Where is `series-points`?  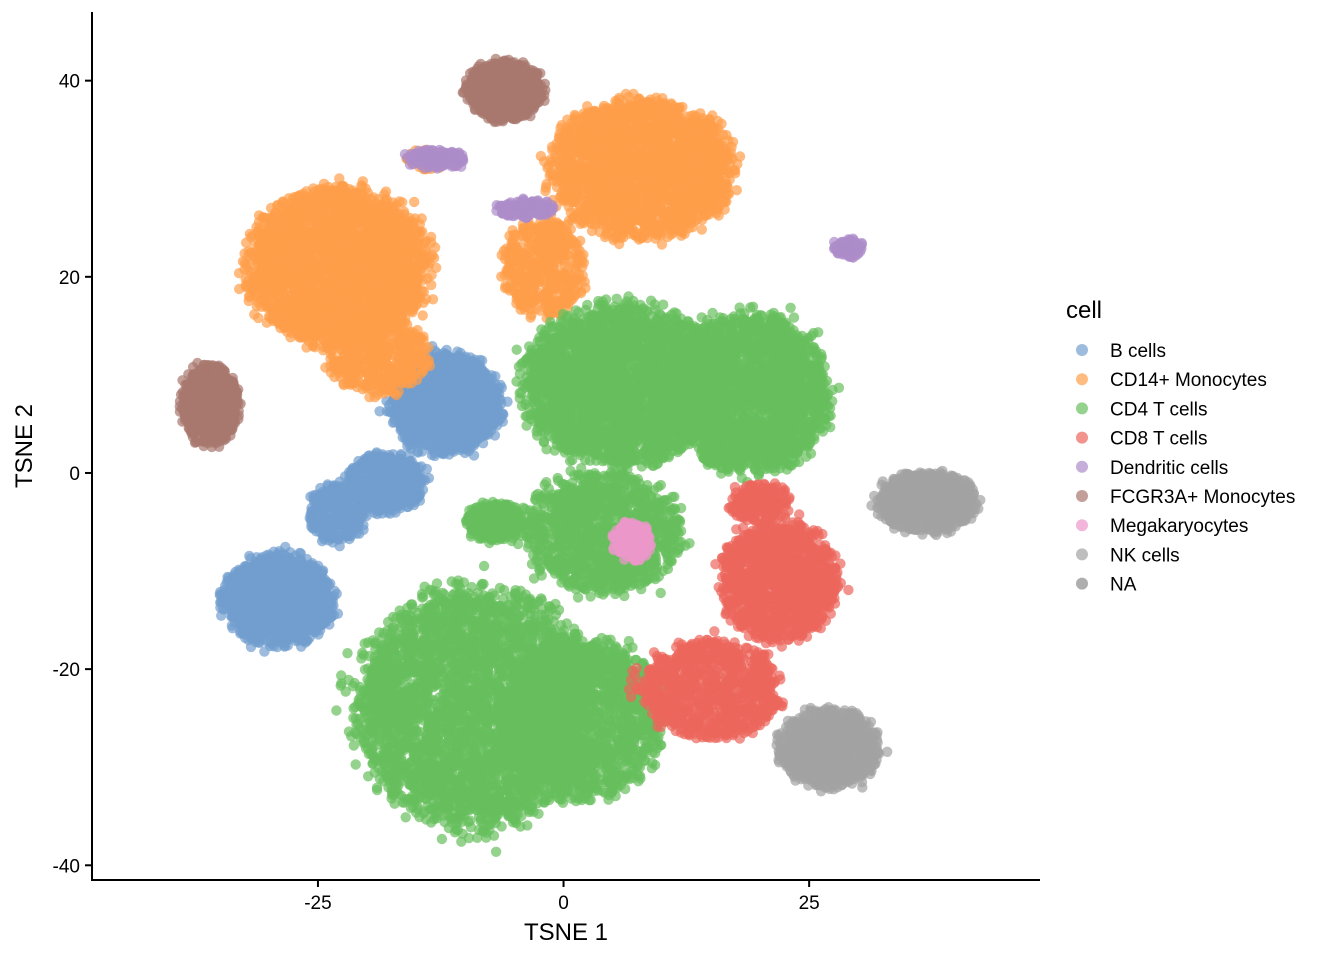
series-points is located at coordinates (363, 499).